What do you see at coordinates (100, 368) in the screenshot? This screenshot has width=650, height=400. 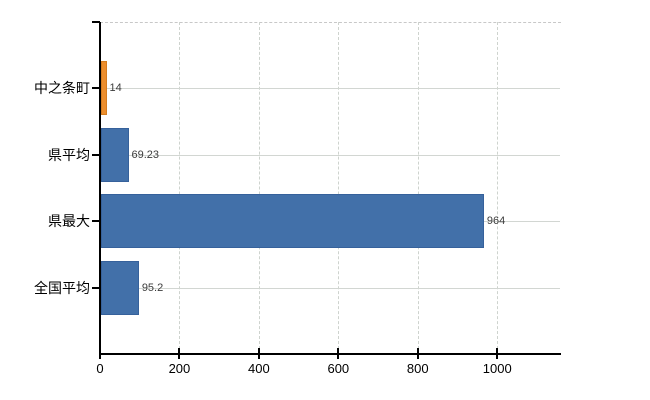 I see `x-axis-tick-label: 0` at bounding box center [100, 368].